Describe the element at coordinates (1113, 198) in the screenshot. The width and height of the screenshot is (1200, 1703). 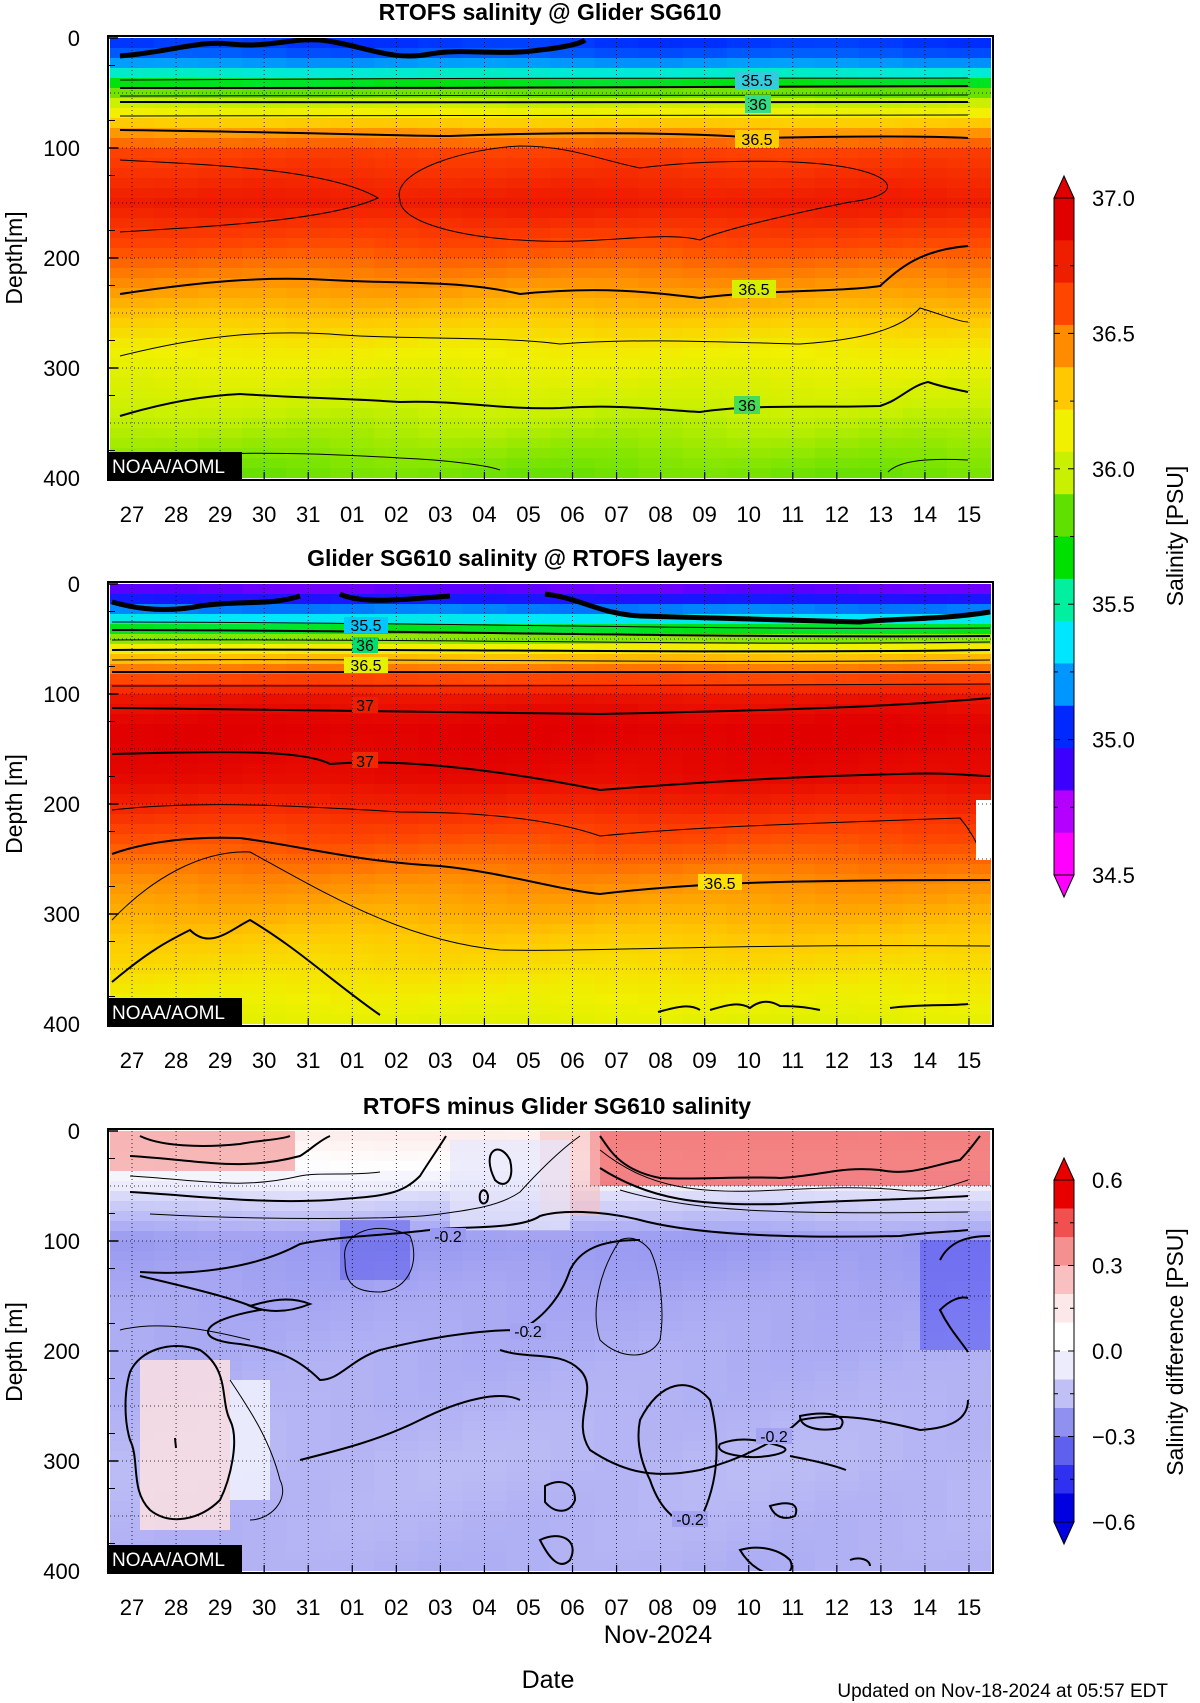
I see `colorbar-tick-label: 37.0` at that location.